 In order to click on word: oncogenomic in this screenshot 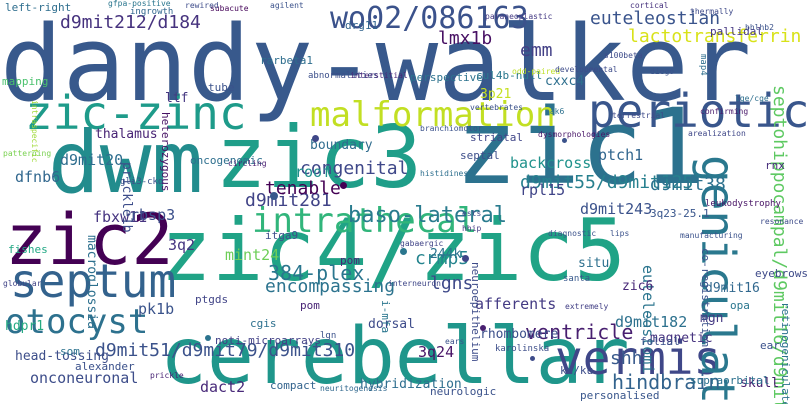, I will do `click(226, 160)`.